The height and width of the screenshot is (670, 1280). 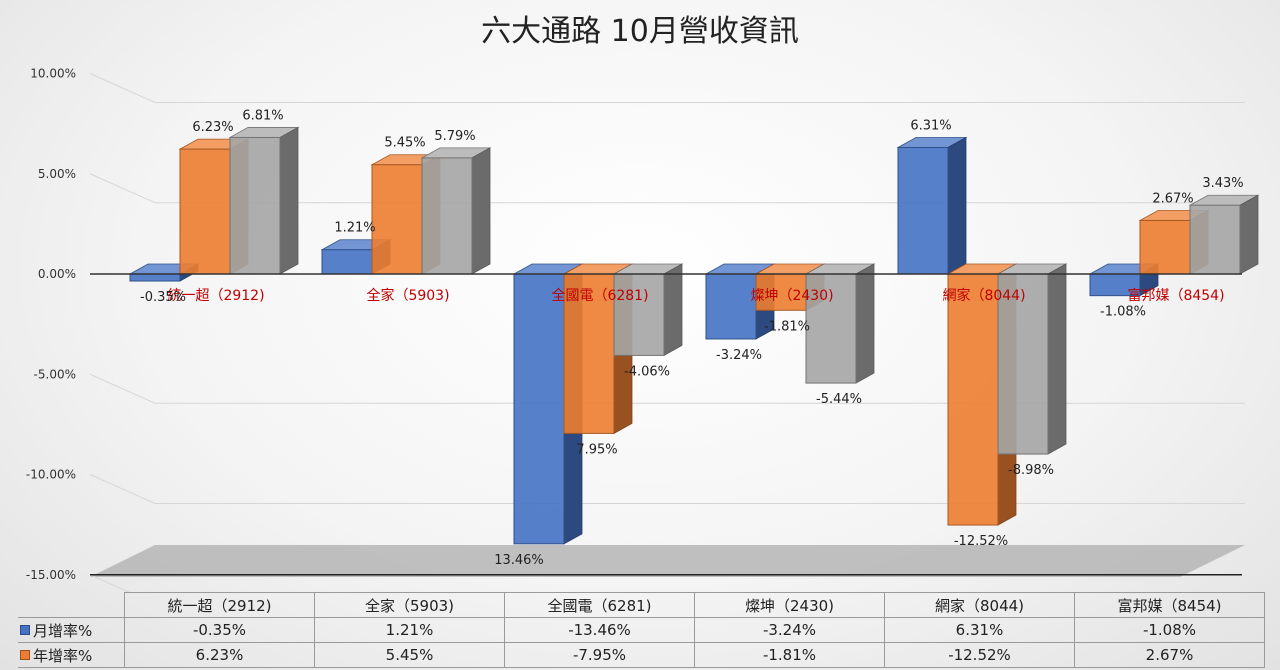 I want to click on table-cell: -1.08%, so click(x=1169, y=630).